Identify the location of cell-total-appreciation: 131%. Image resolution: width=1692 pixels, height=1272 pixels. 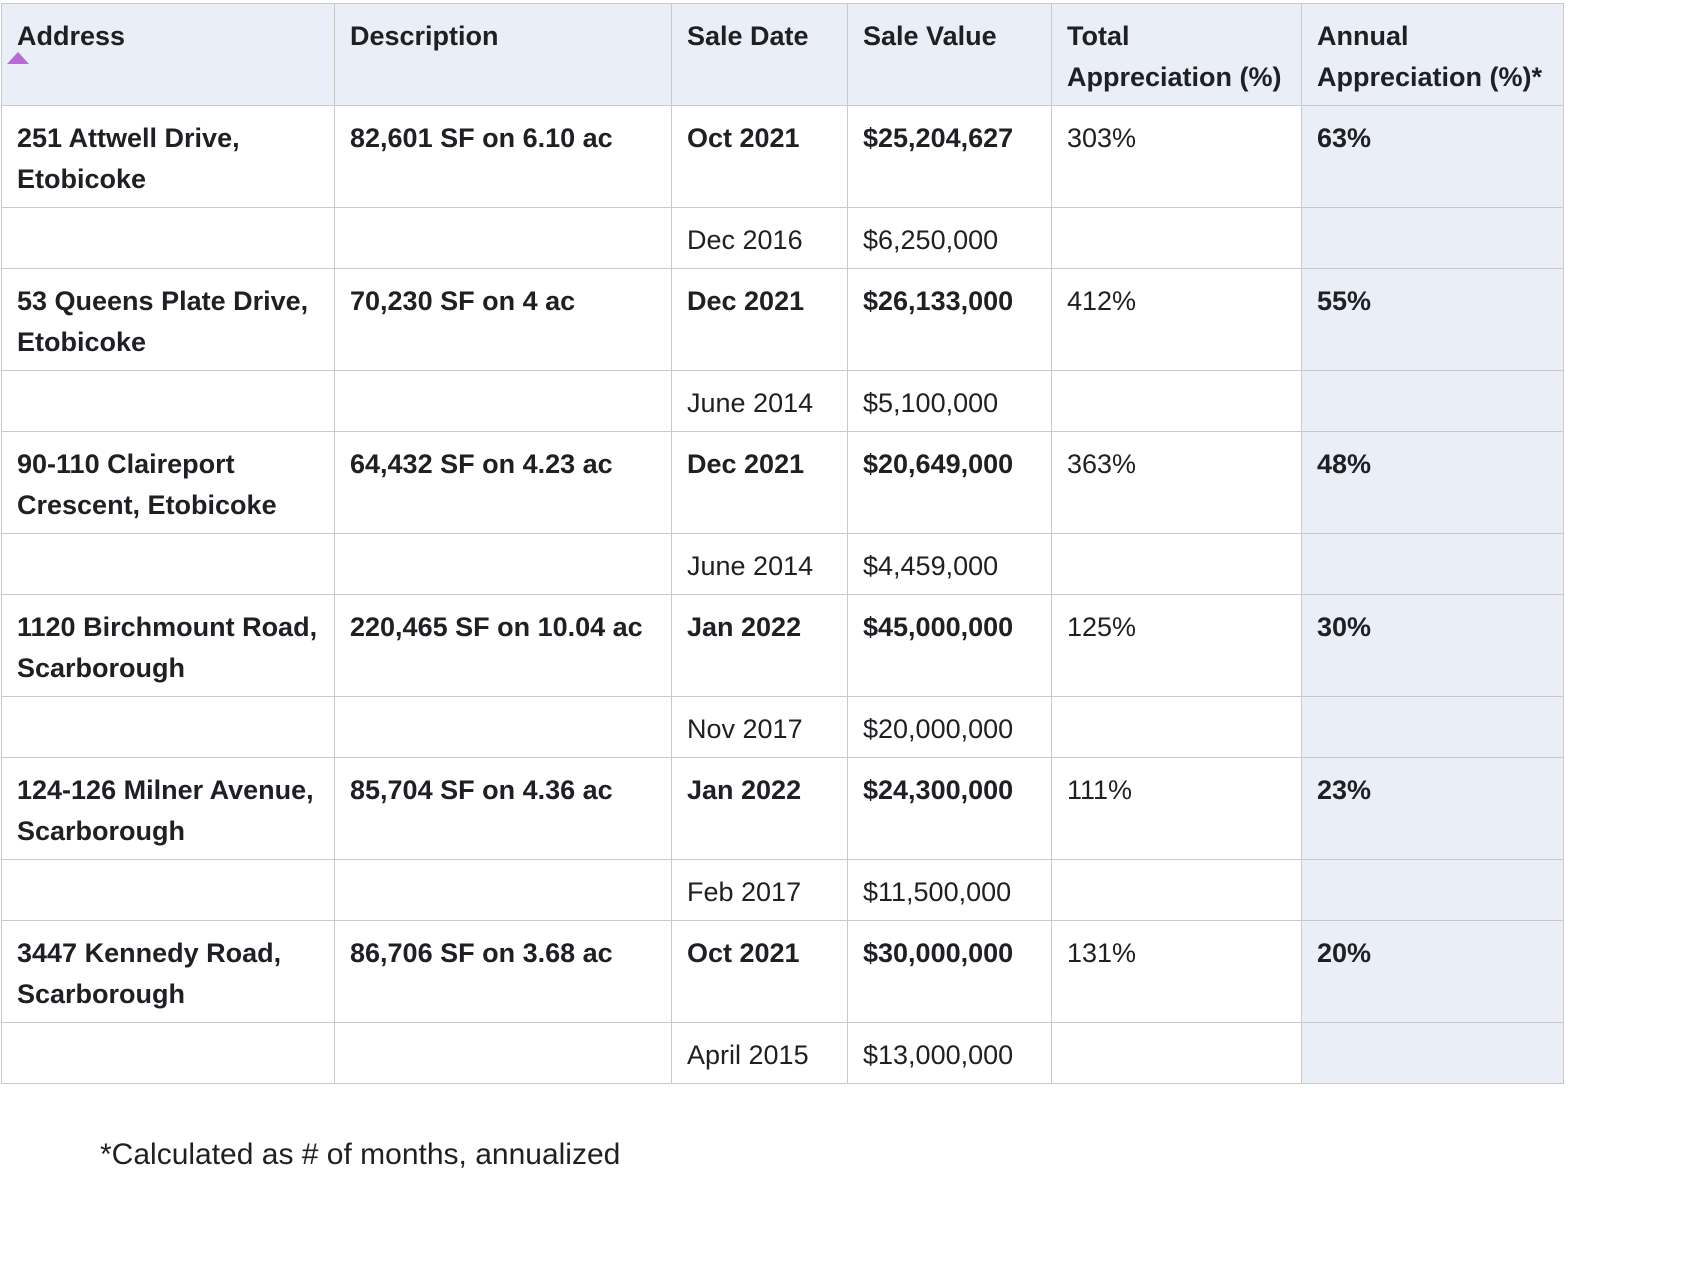
(1176, 971).